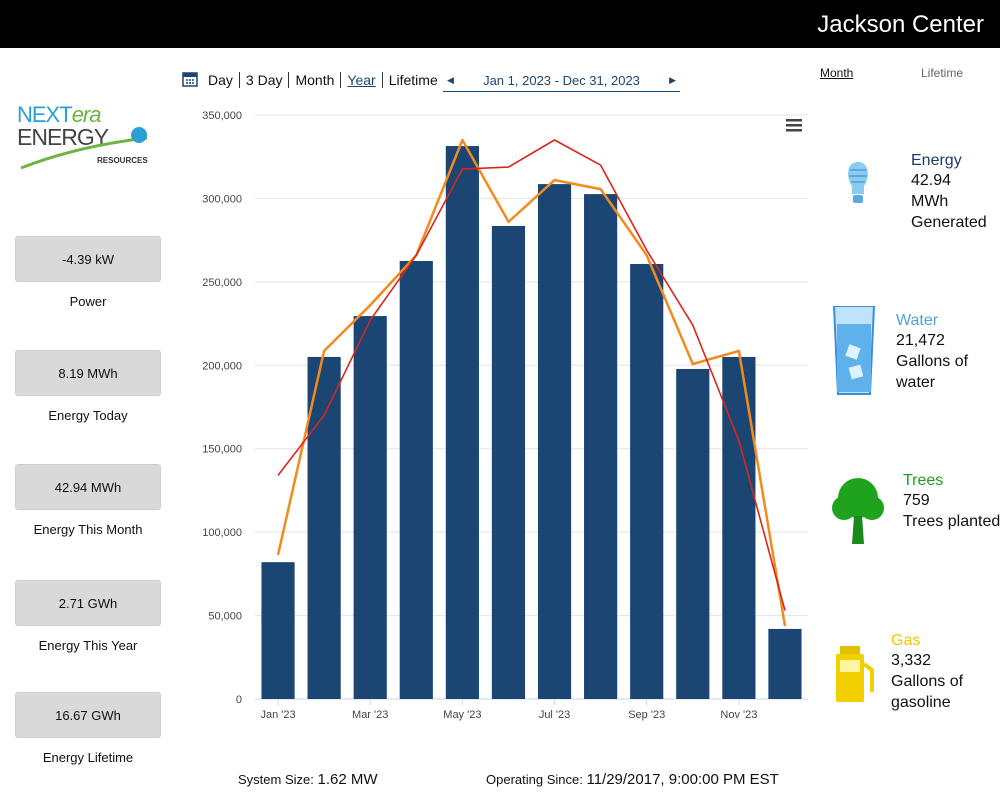  Describe the element at coordinates (220, 80) in the screenshot. I see `range-option: Day` at that location.